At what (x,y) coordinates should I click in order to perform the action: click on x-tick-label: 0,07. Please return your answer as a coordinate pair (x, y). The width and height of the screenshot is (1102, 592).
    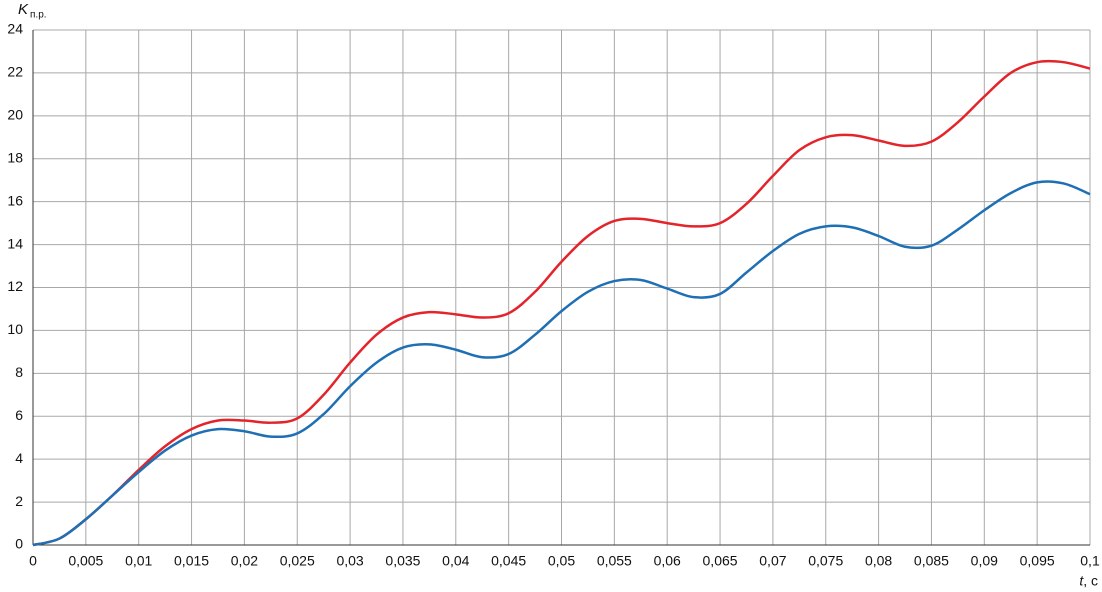
    Looking at the image, I should click on (772, 561).